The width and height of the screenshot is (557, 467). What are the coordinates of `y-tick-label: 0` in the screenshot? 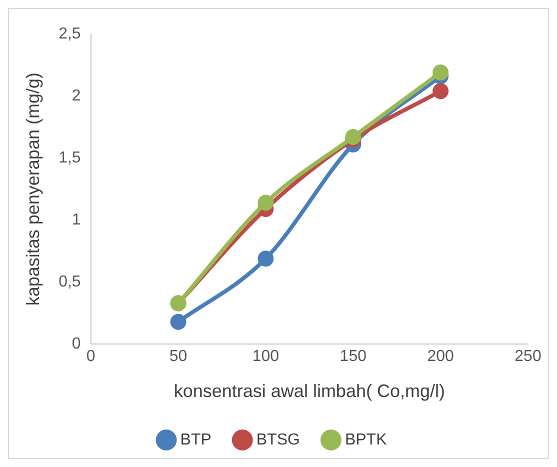 It's located at (76, 344).